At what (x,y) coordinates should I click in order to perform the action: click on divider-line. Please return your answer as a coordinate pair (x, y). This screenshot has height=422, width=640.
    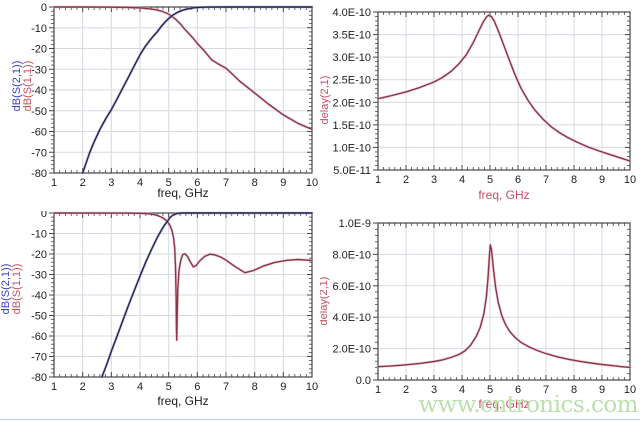
    Looking at the image, I should click on (320, 419).